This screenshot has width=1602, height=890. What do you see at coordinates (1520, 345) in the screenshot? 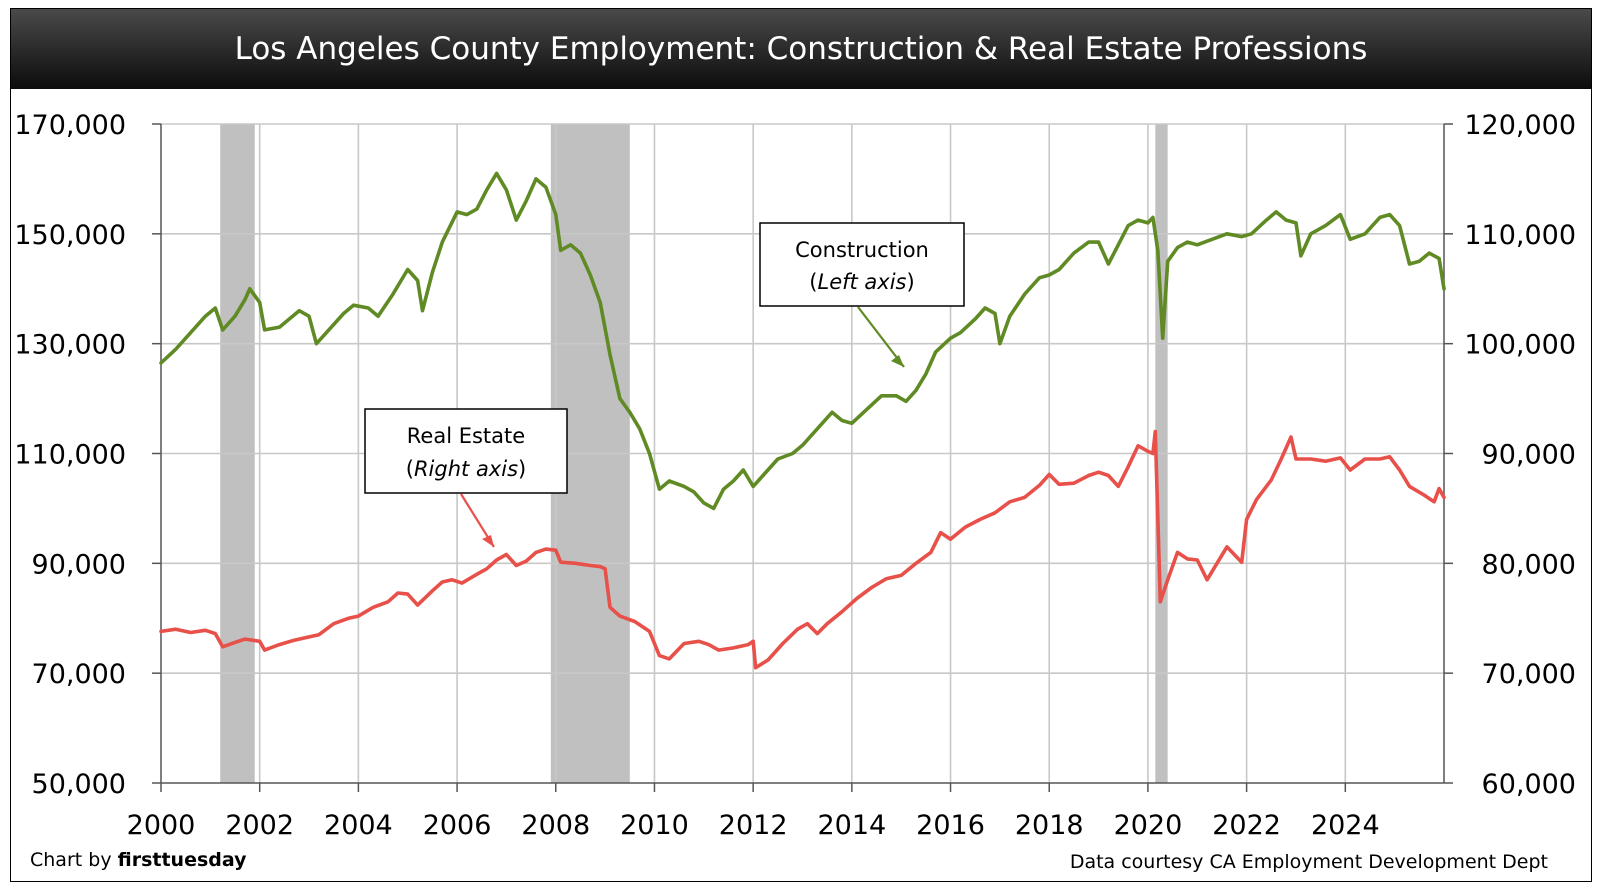
I see `right-tick-label-4: 100,000` at bounding box center [1520, 345].